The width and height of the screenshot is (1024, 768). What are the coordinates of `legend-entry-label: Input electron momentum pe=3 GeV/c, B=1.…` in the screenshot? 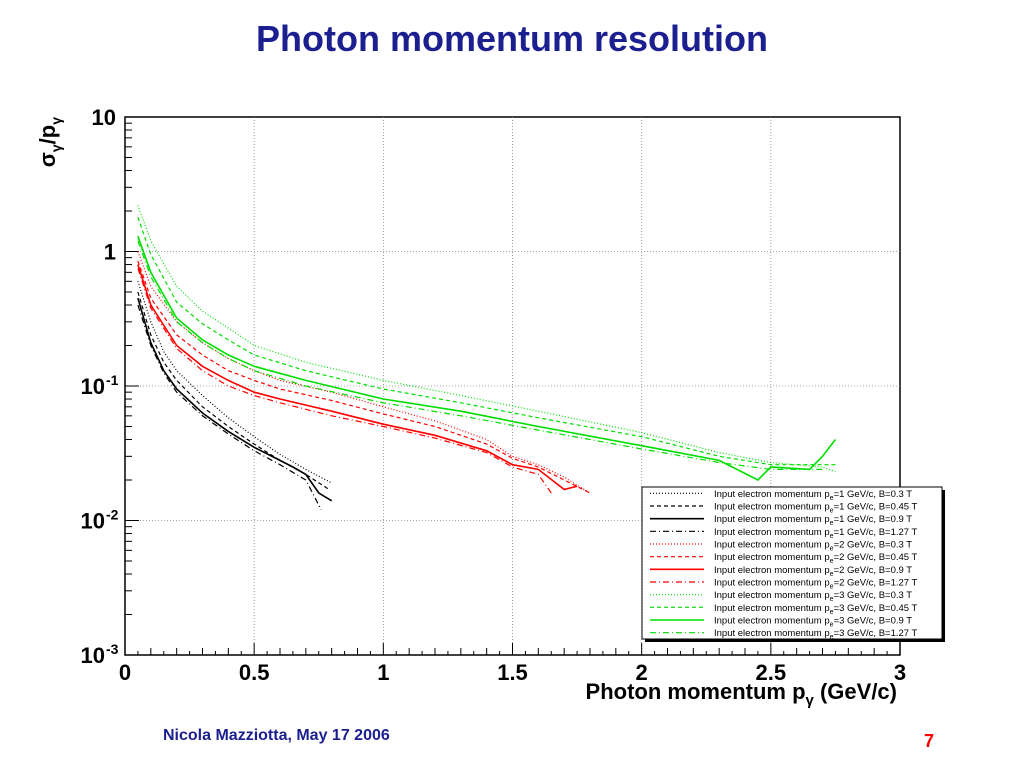 It's located at (816, 634).